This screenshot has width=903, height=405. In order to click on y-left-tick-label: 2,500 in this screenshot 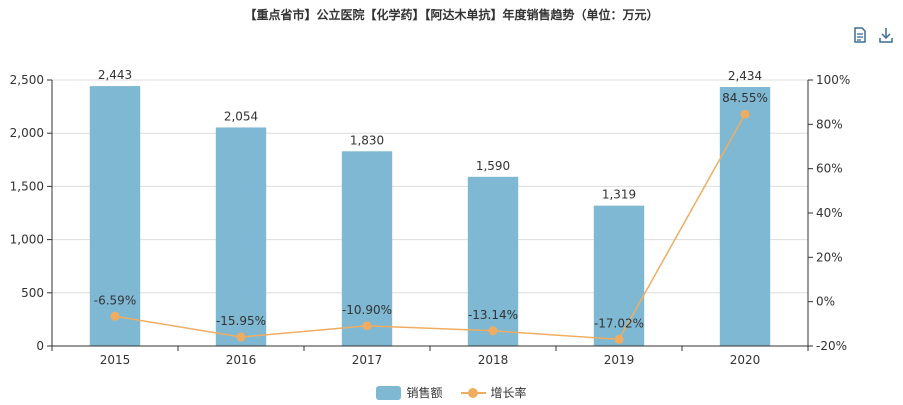, I will do `click(27, 80)`.